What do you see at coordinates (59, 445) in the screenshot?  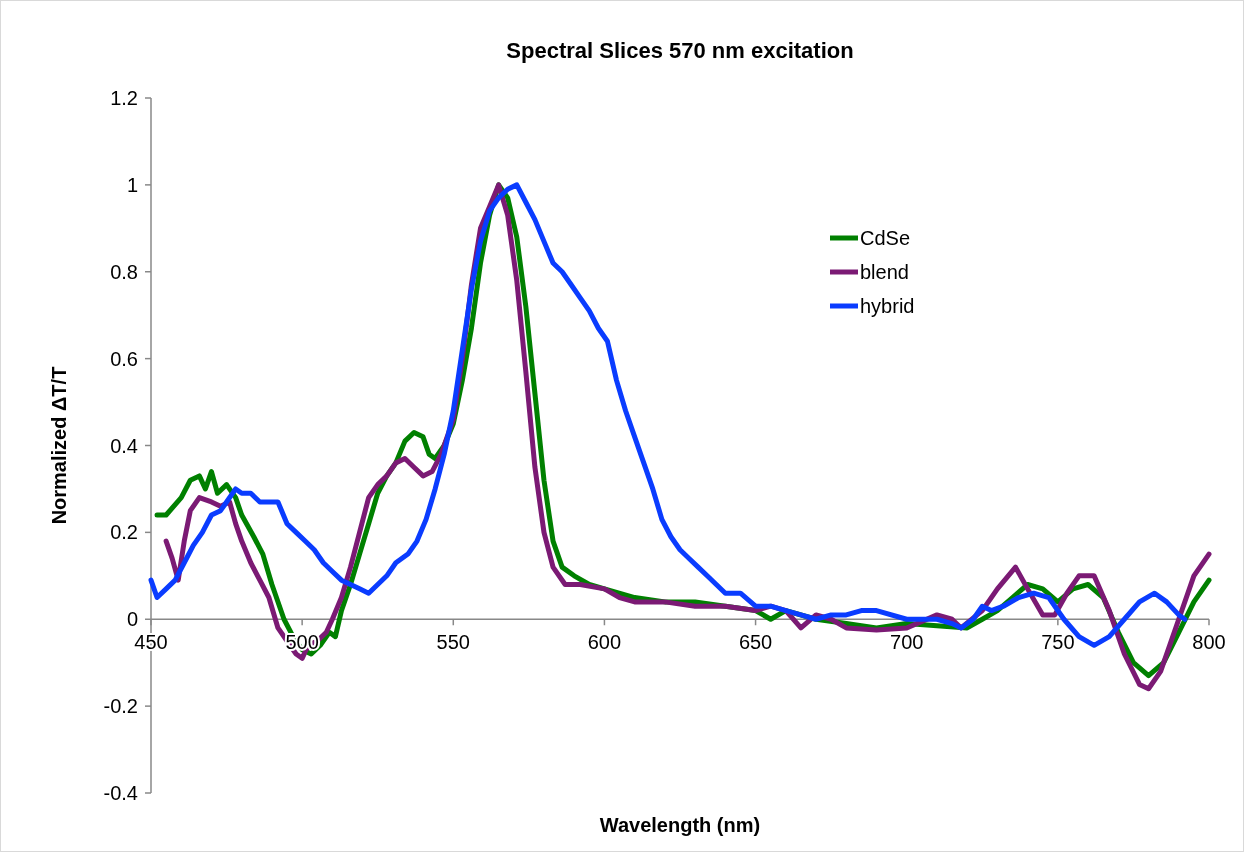 I see `y-axis-title: Normalized ΔT/T` at bounding box center [59, 445].